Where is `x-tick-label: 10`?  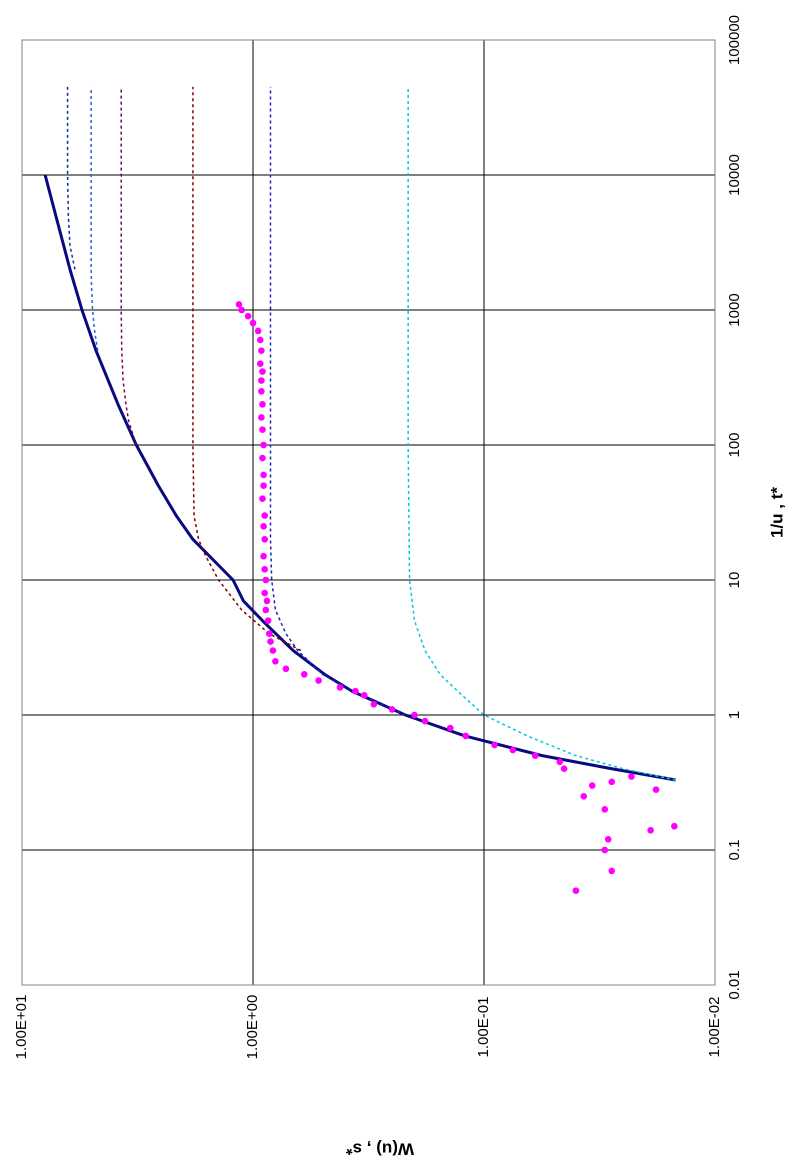 x-tick-label: 10 is located at coordinates (734, 580).